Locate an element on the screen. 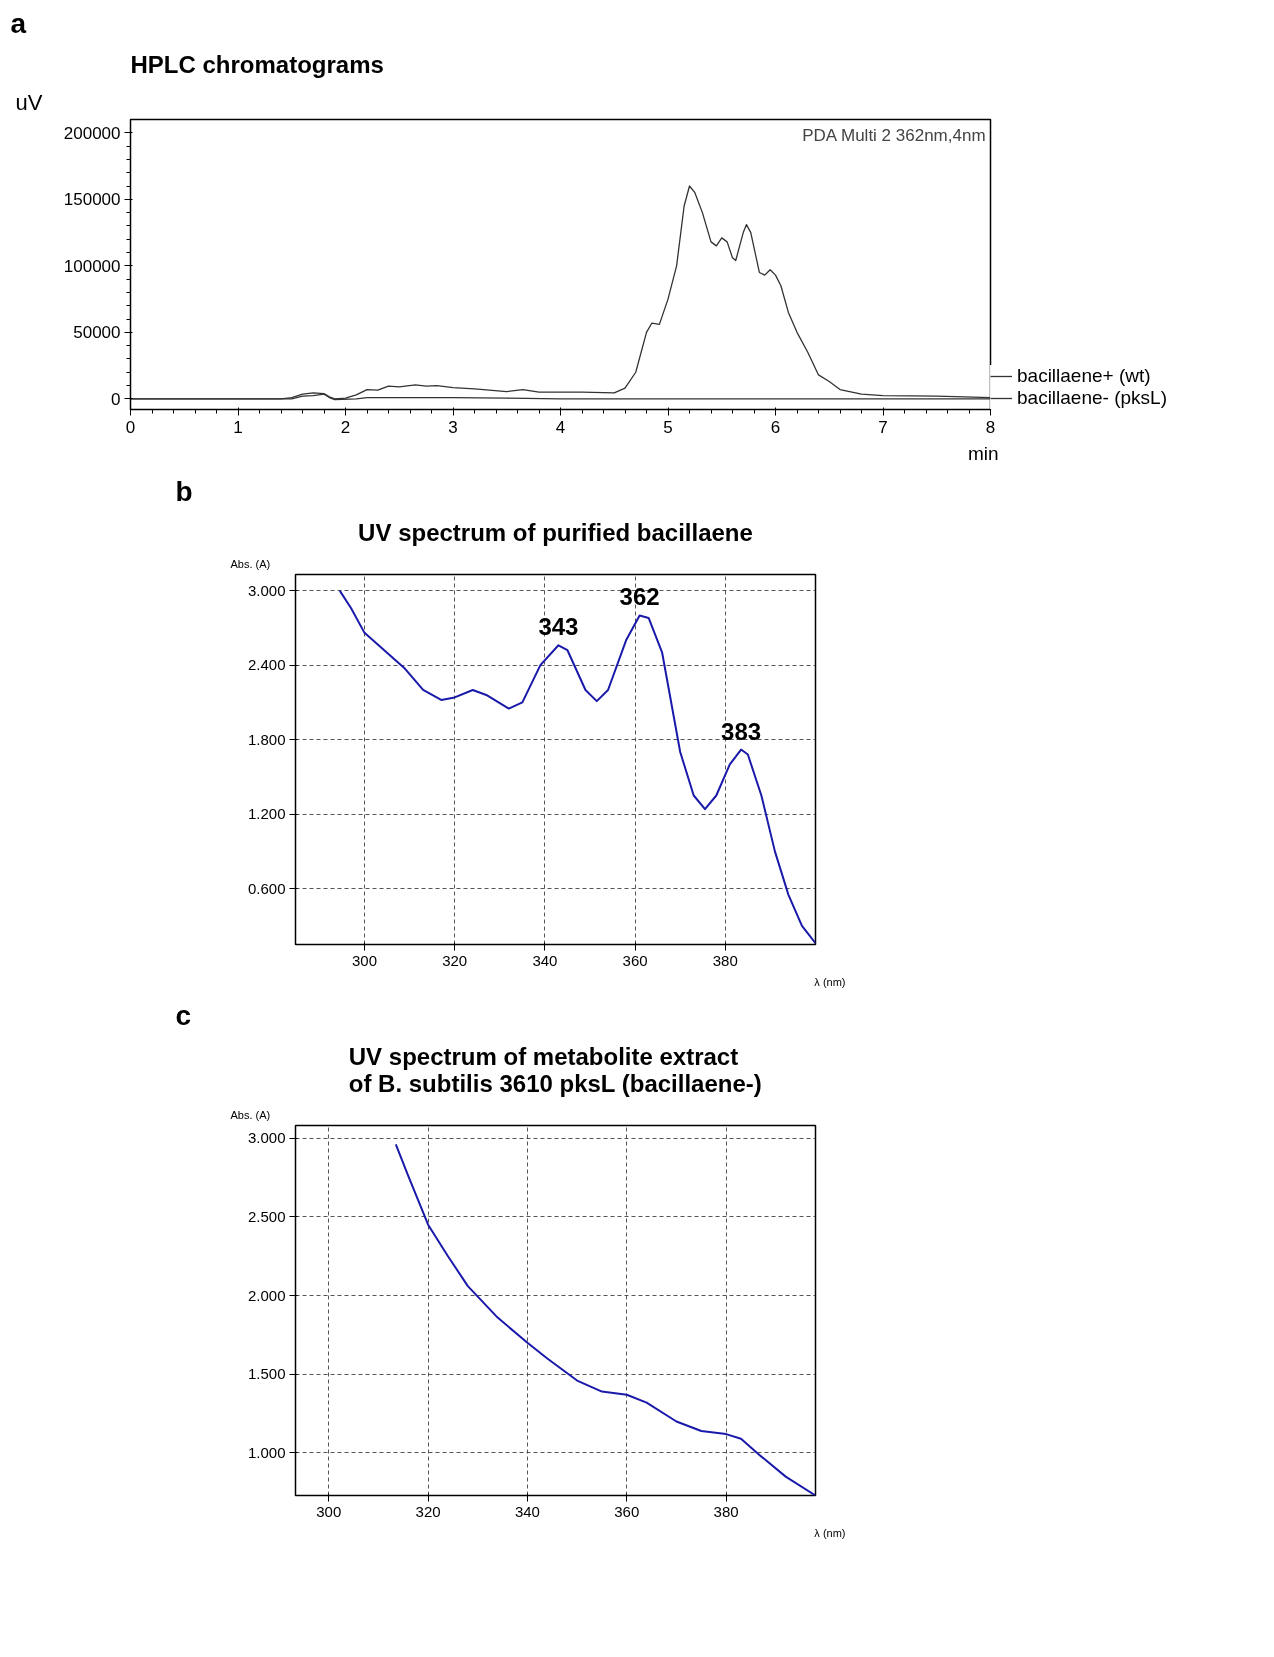  x-tick-label: 0 is located at coordinates (130, 427).